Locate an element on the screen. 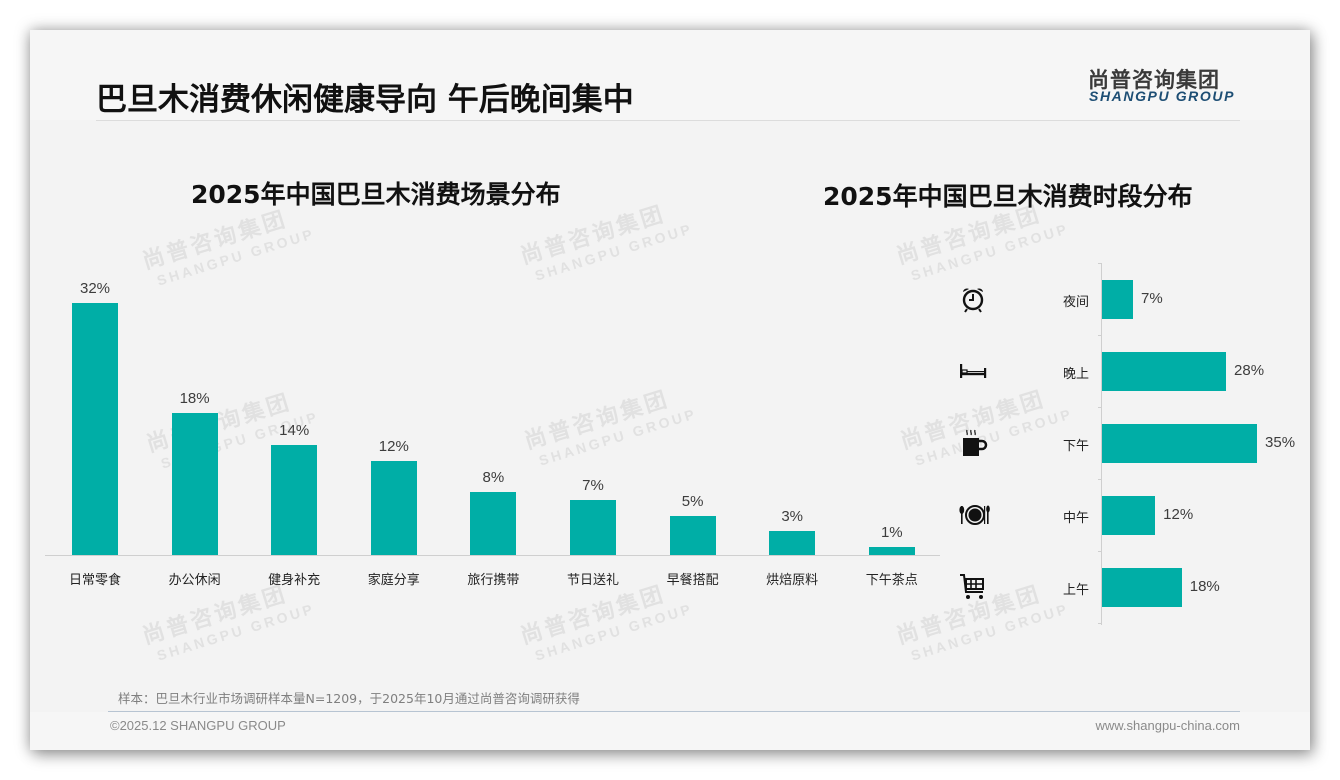  footer-band is located at coordinates (670, 731).